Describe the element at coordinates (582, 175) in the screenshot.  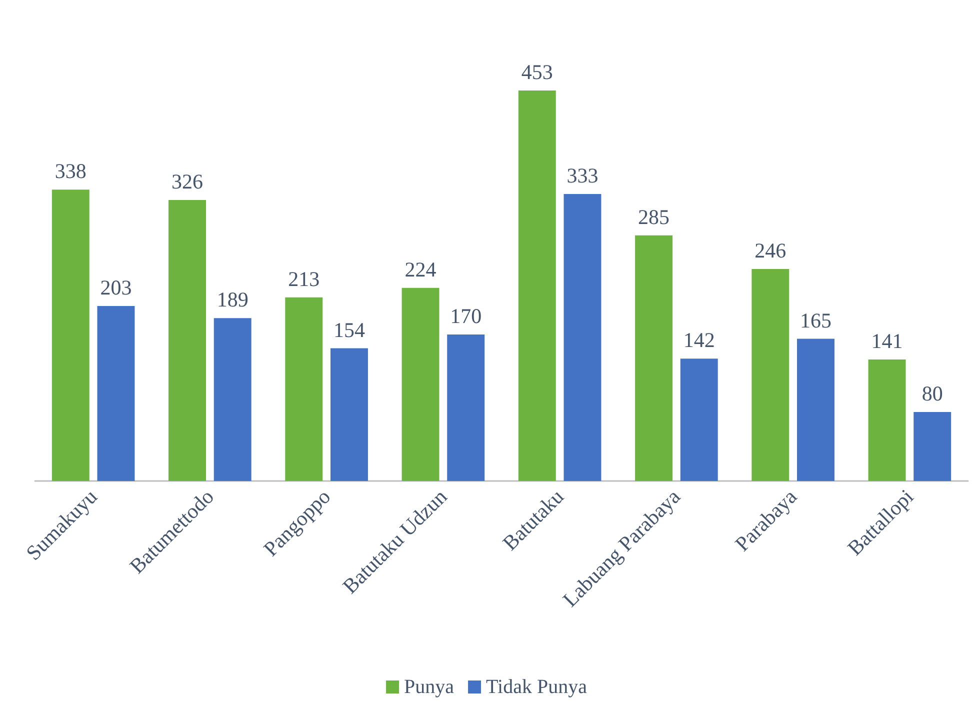
I see `data-label: 333` at that location.